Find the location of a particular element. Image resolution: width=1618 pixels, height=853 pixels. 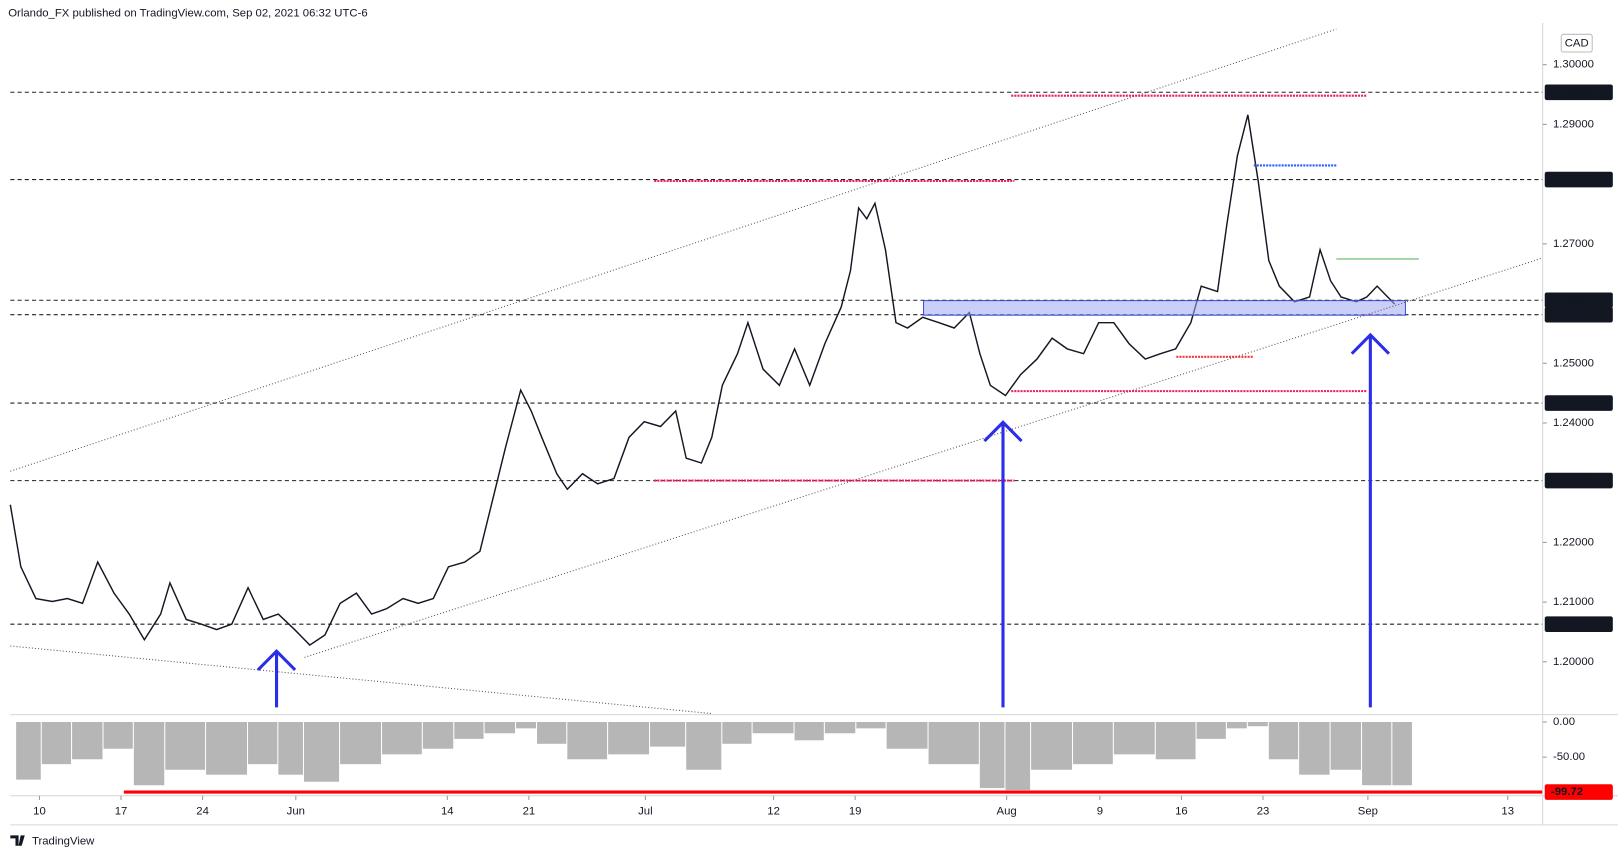

threshold-label: -99.72 is located at coordinates (1567, 792).